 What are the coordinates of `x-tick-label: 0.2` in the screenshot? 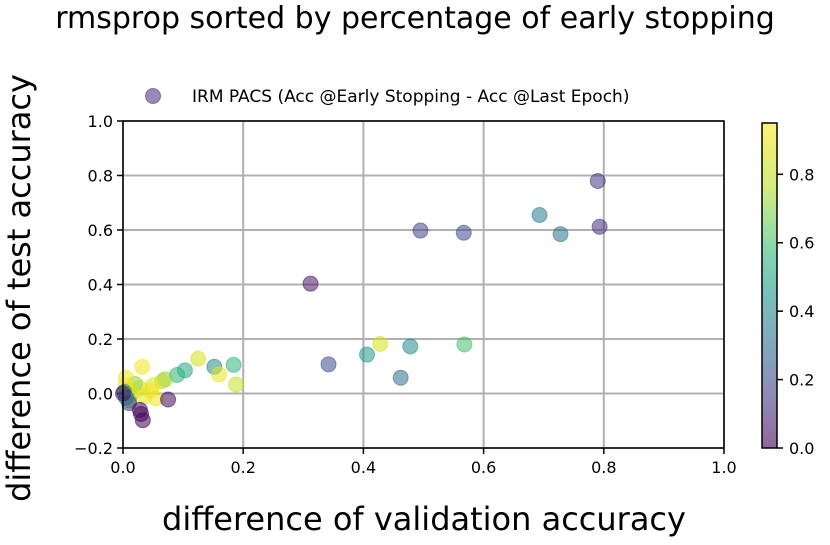 It's located at (242, 467).